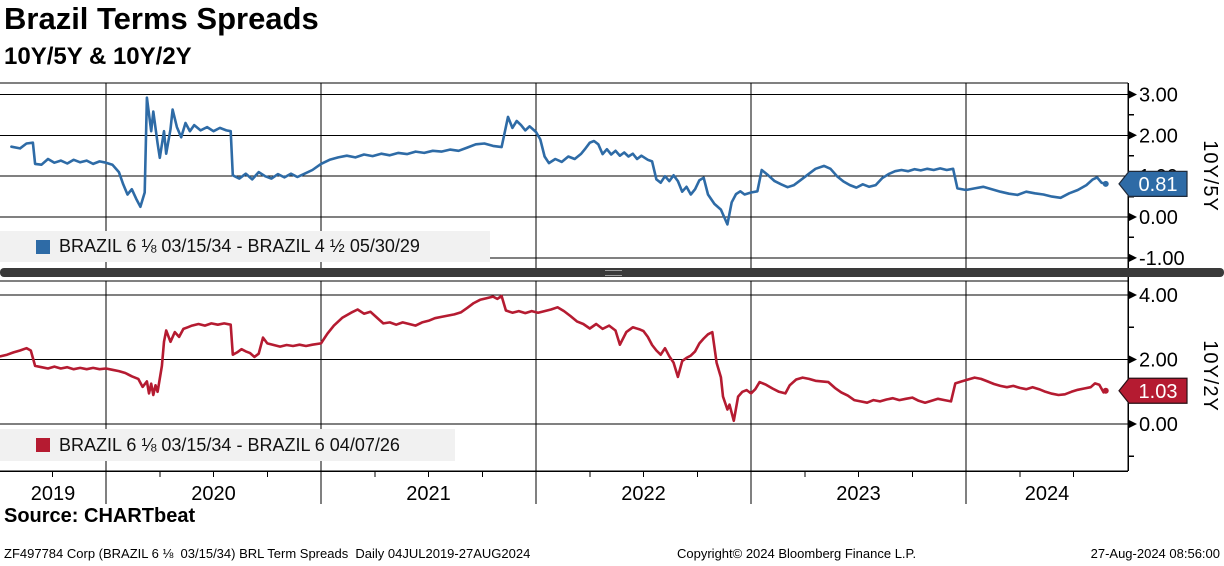 The height and width of the screenshot is (566, 1224). Describe the element at coordinates (643, 494) in the screenshot. I see `year-label: 2022` at that location.